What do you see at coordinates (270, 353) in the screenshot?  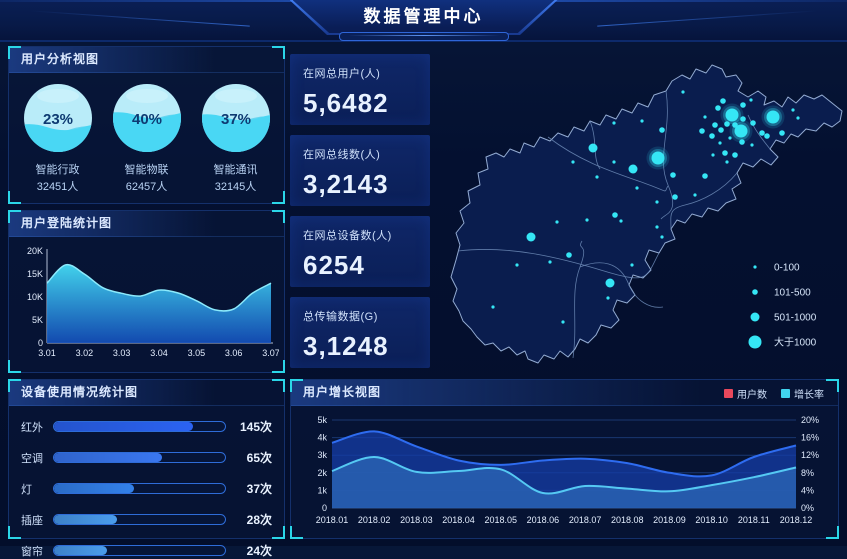 I see `svg-text: 3.07` at bounding box center [270, 353].